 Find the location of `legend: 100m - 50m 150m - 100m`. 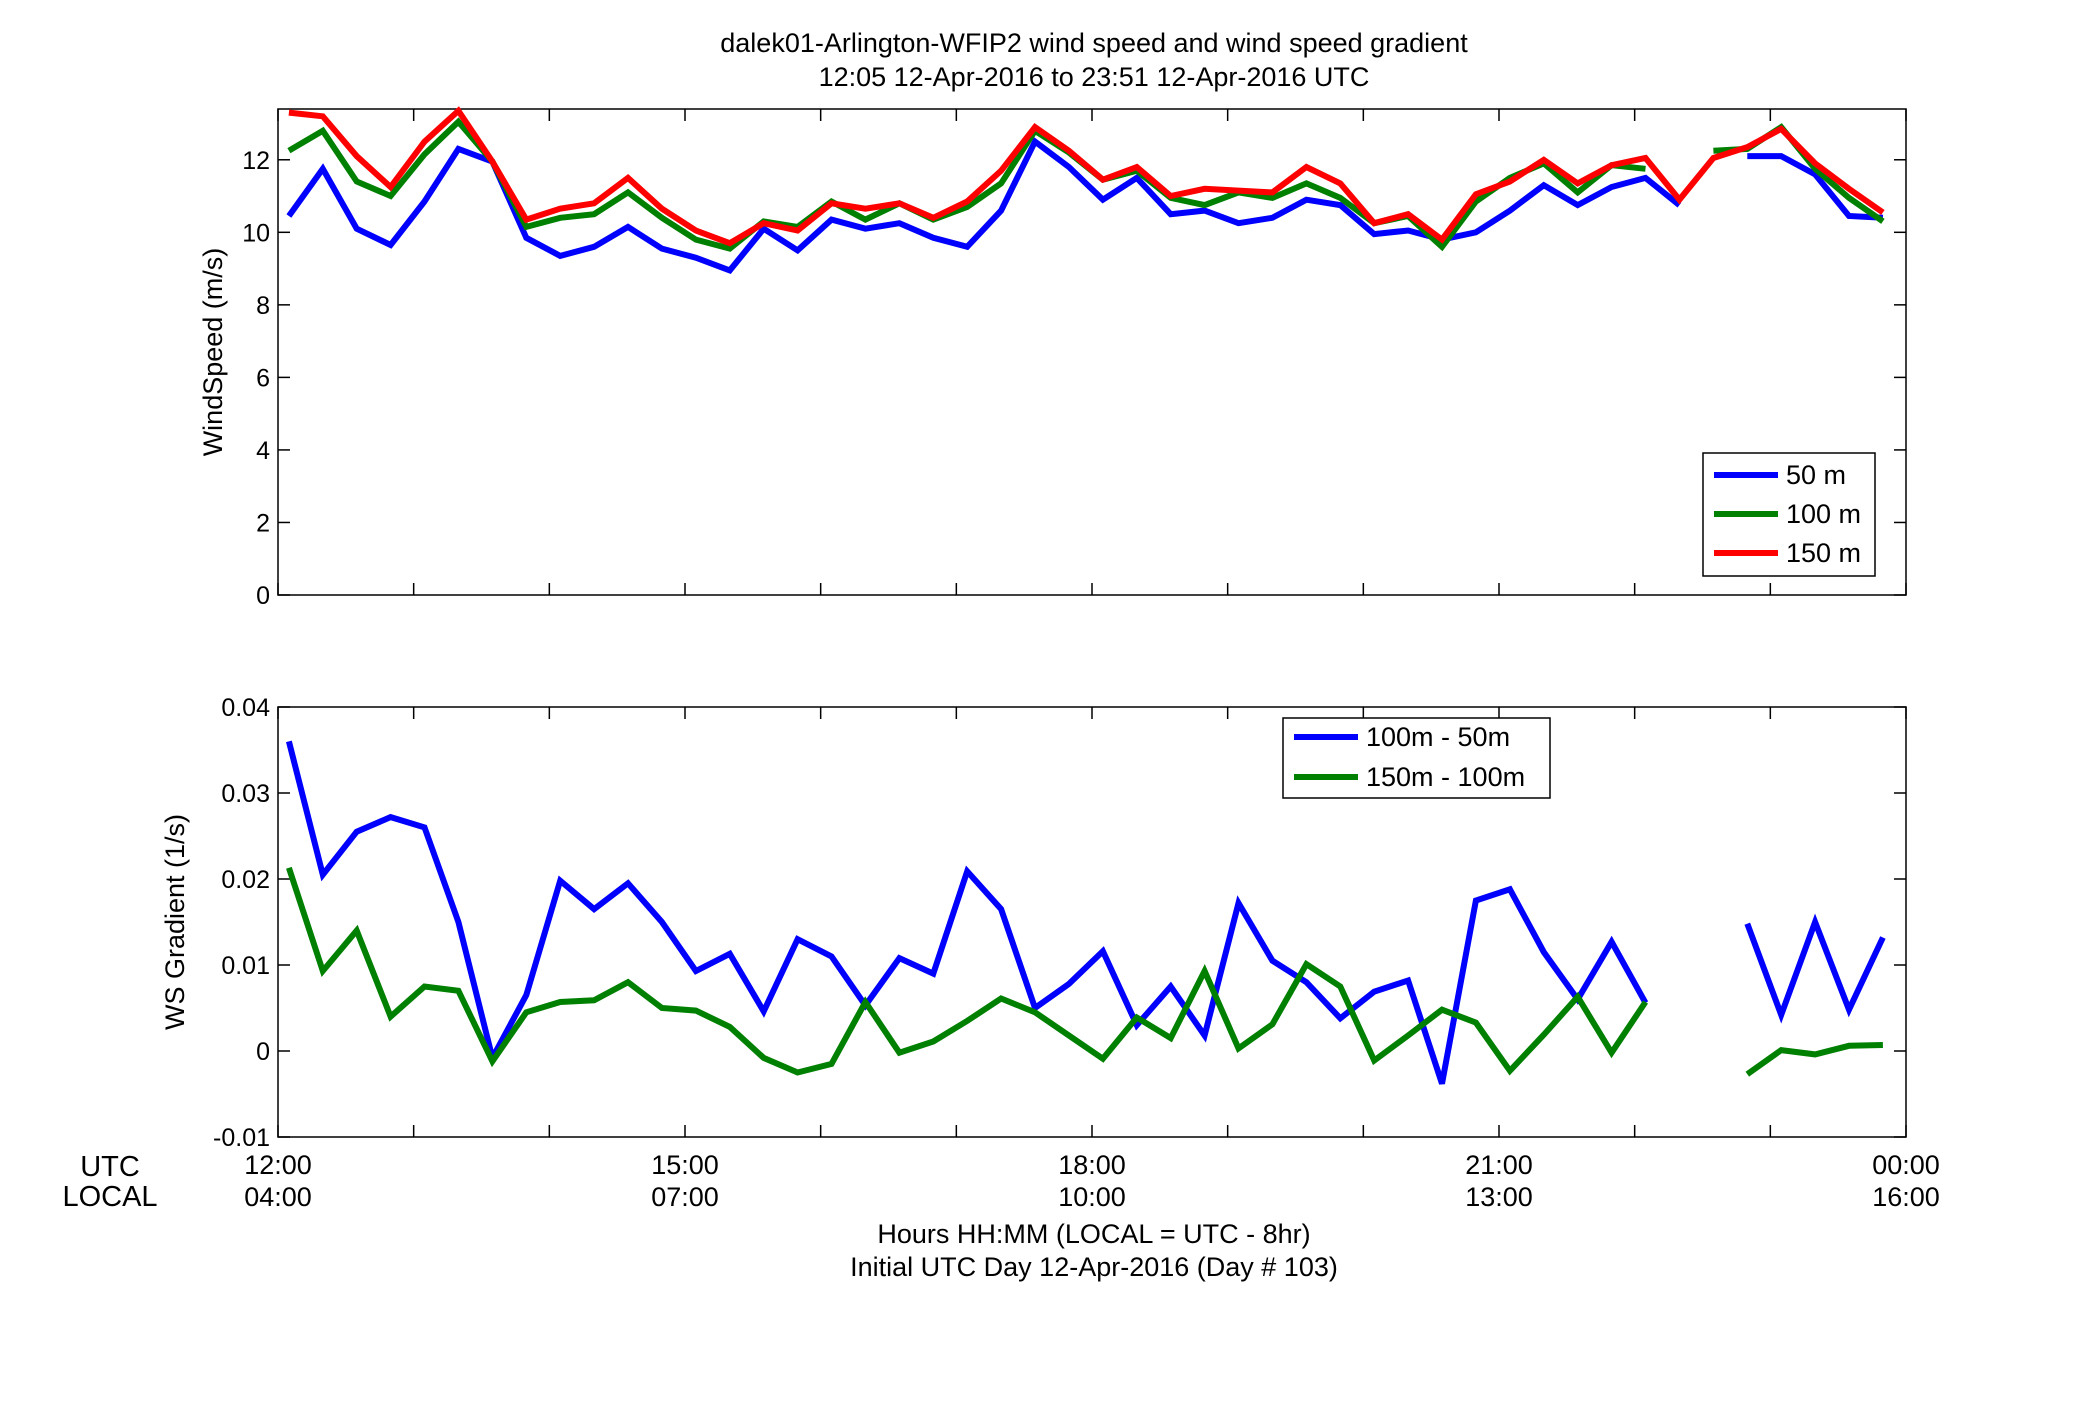

legend: 100m - 50m 150m - 100m is located at coordinates (1416, 758).